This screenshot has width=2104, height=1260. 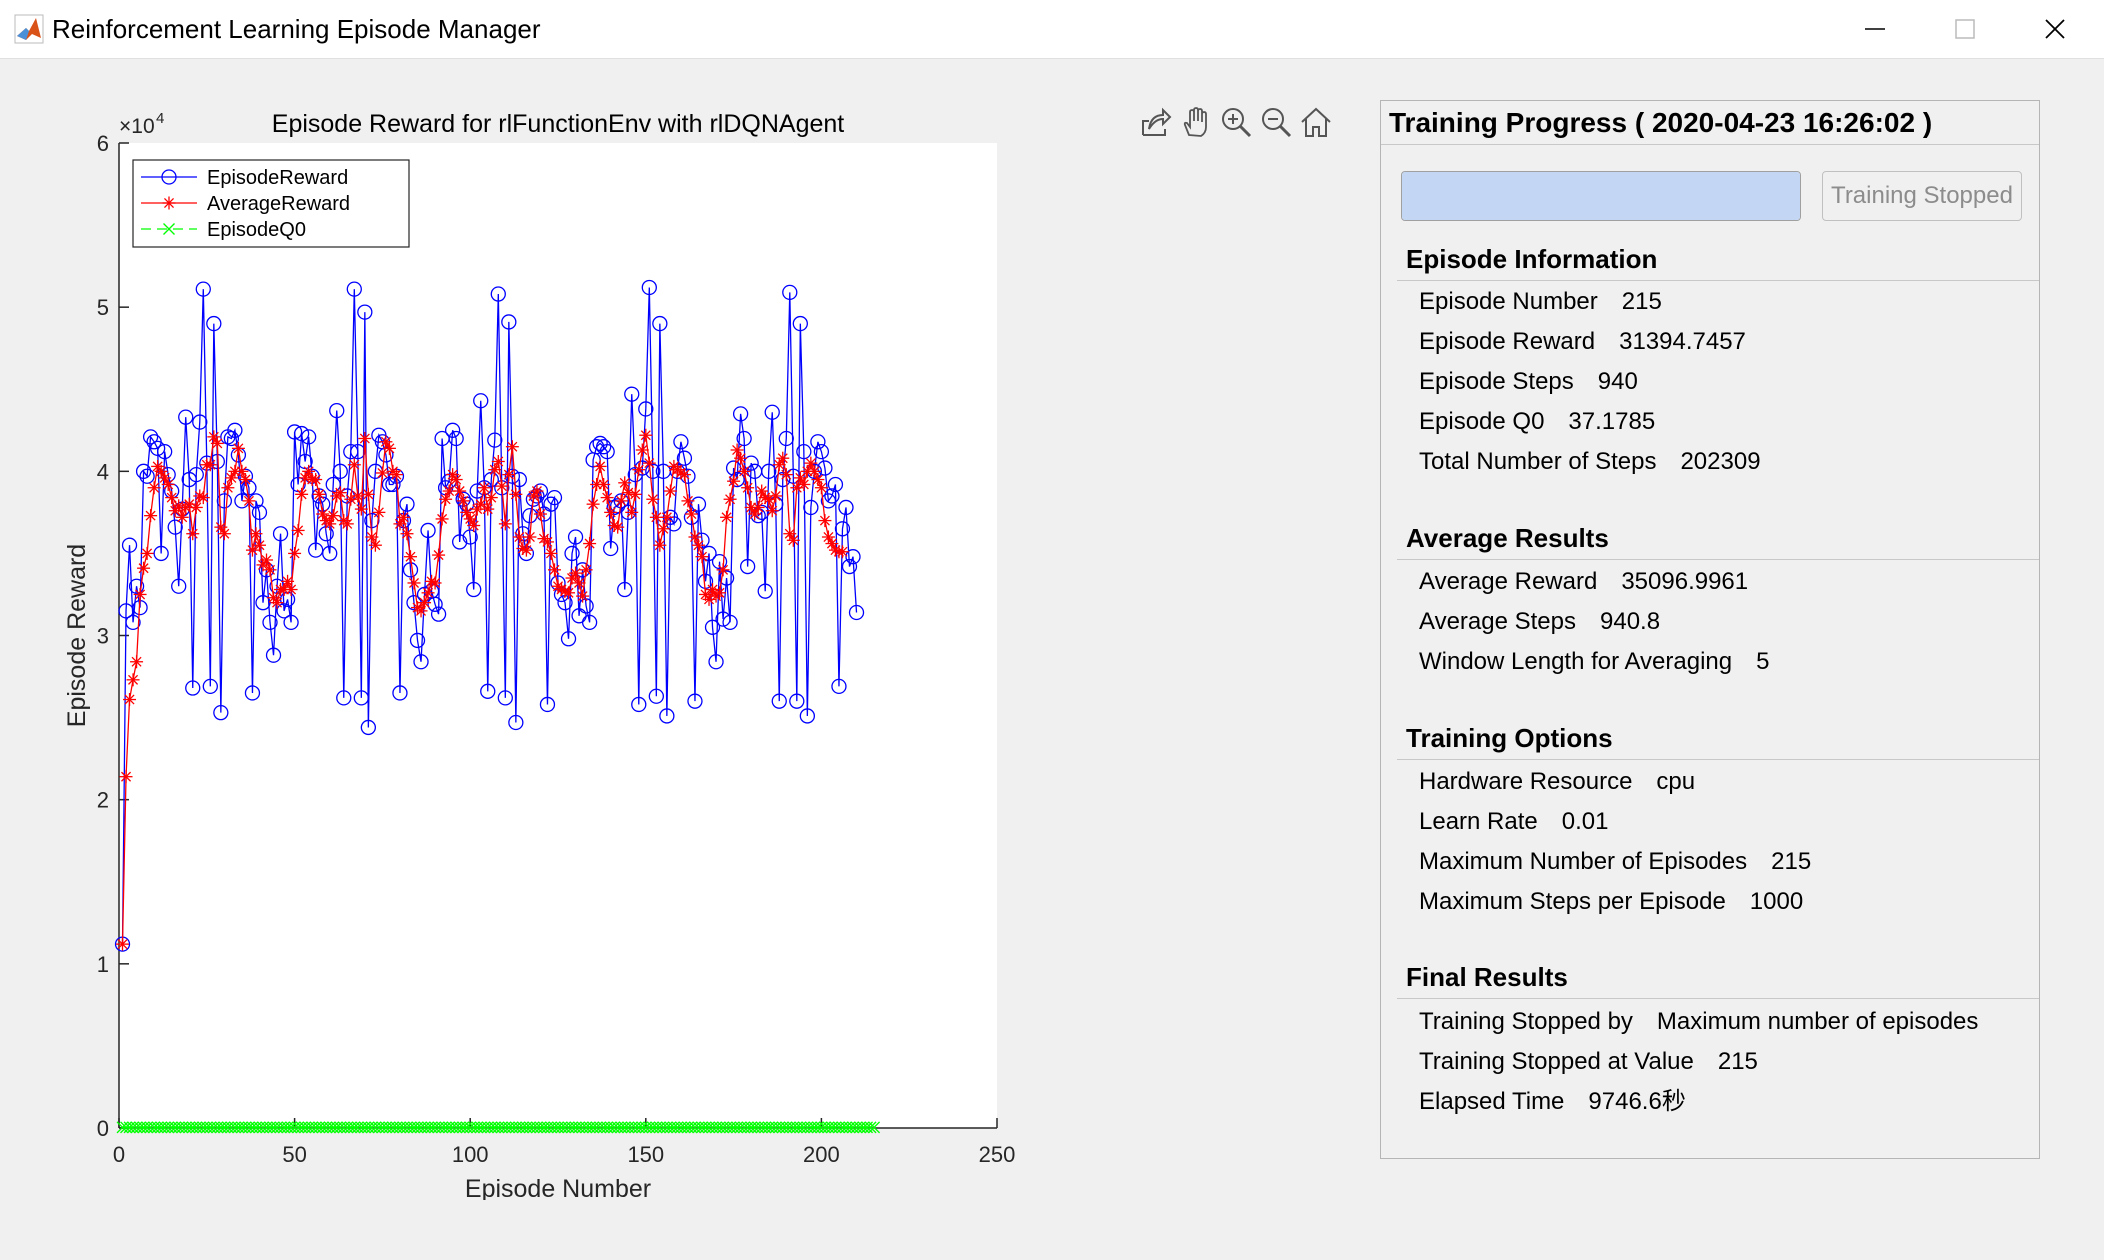 What do you see at coordinates (1540, 302) in the screenshot?
I see `info-row: Episode Number 215` at bounding box center [1540, 302].